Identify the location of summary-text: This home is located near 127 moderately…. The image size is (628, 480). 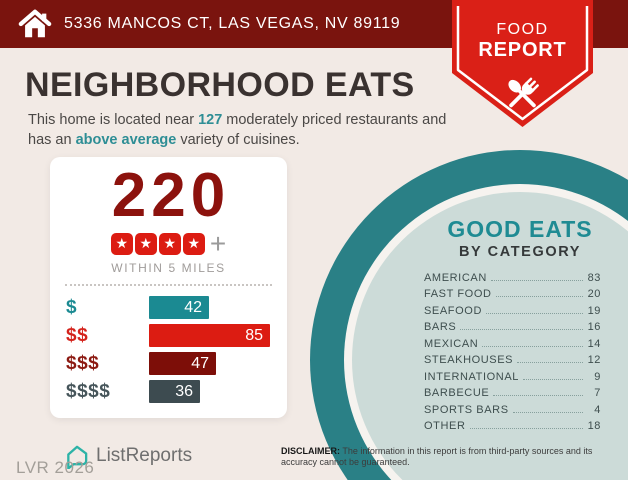
(237, 130).